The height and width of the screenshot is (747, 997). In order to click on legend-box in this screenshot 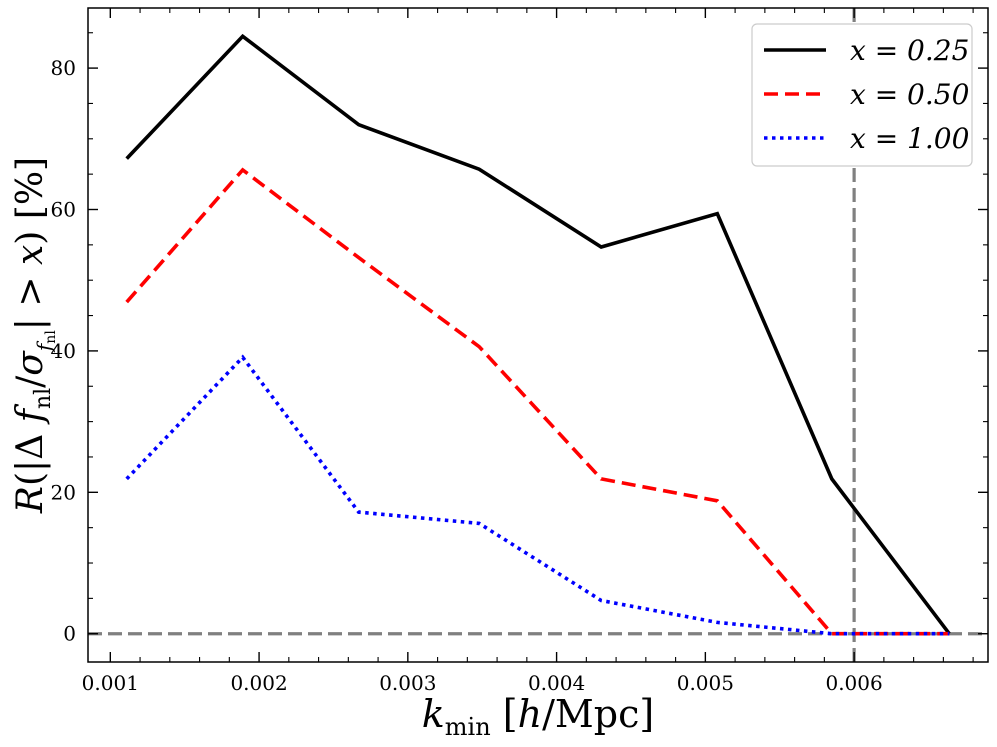, I will do `click(862, 95)`.